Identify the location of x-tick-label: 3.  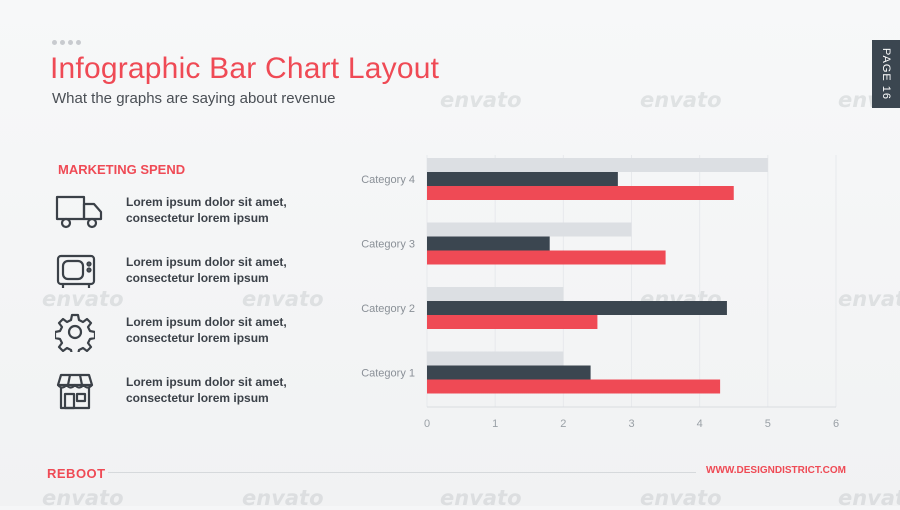
(631, 424).